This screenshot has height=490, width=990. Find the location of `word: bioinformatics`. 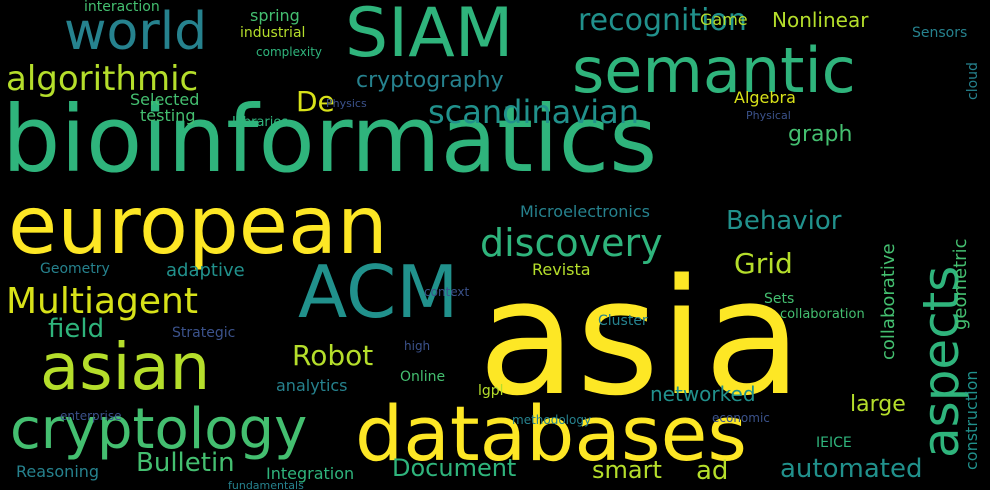

word: bioinformatics is located at coordinates (330, 139).